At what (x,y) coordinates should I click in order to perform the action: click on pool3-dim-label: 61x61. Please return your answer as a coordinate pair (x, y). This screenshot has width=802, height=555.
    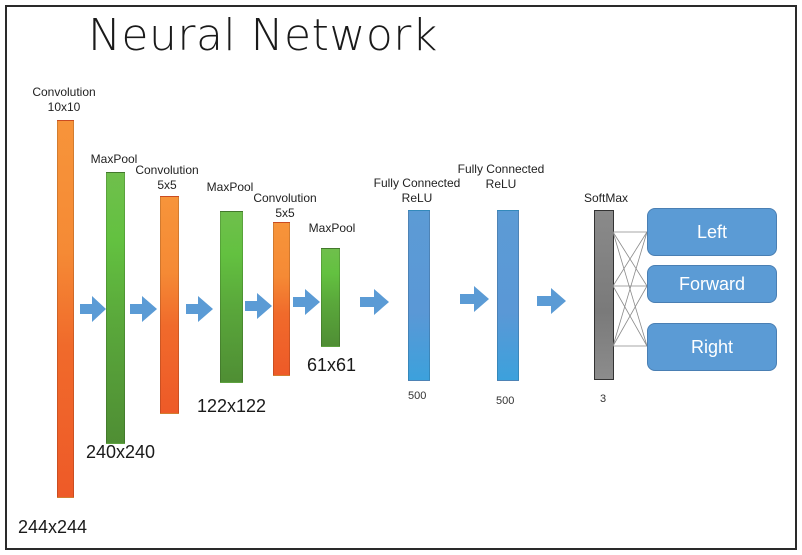
    Looking at the image, I should click on (332, 365).